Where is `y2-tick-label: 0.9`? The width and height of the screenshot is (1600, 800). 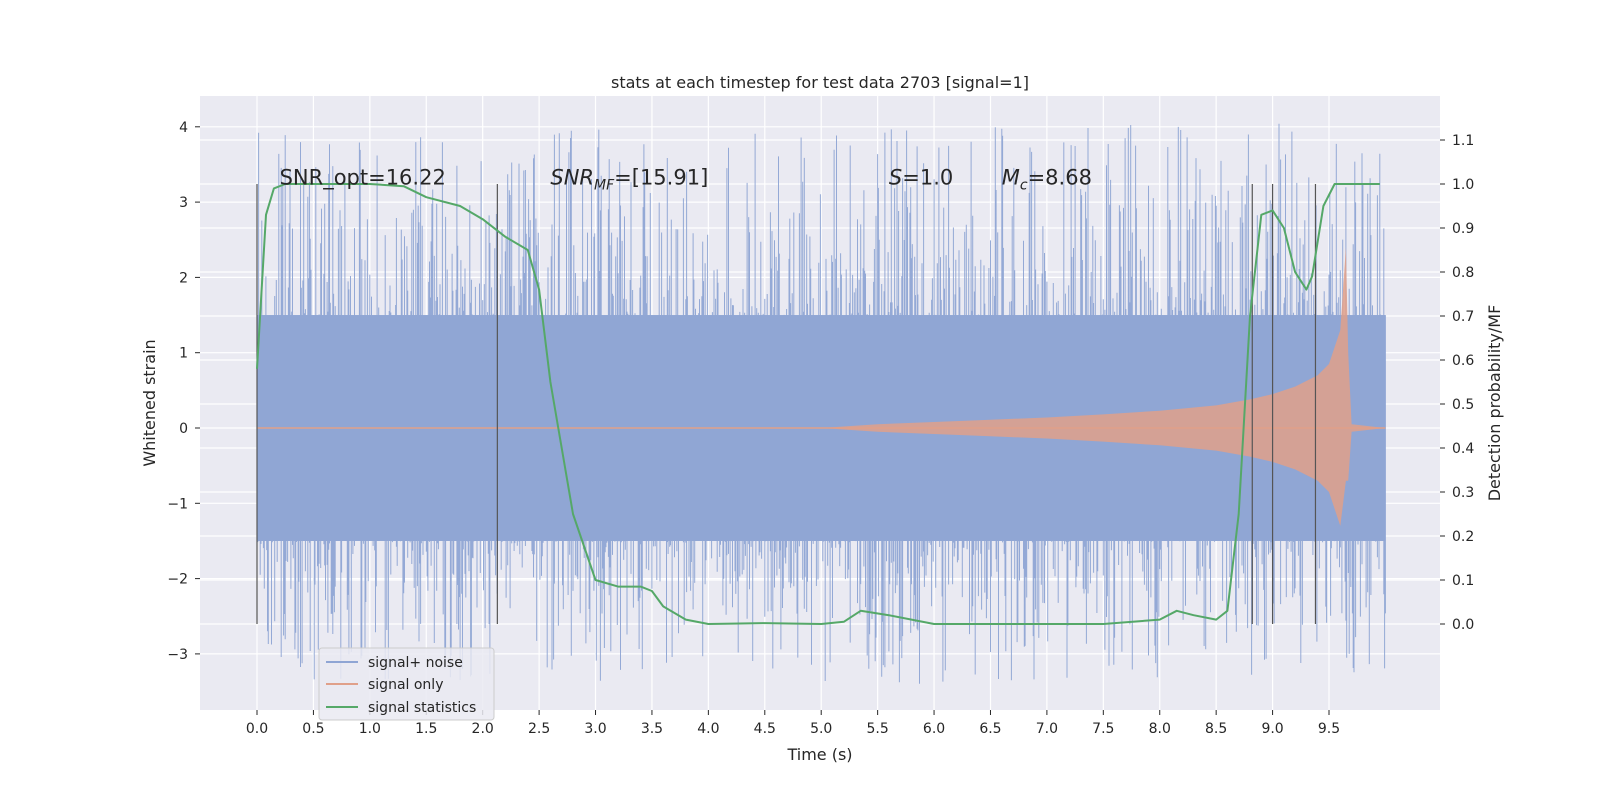 y2-tick-label: 0.9 is located at coordinates (1463, 229).